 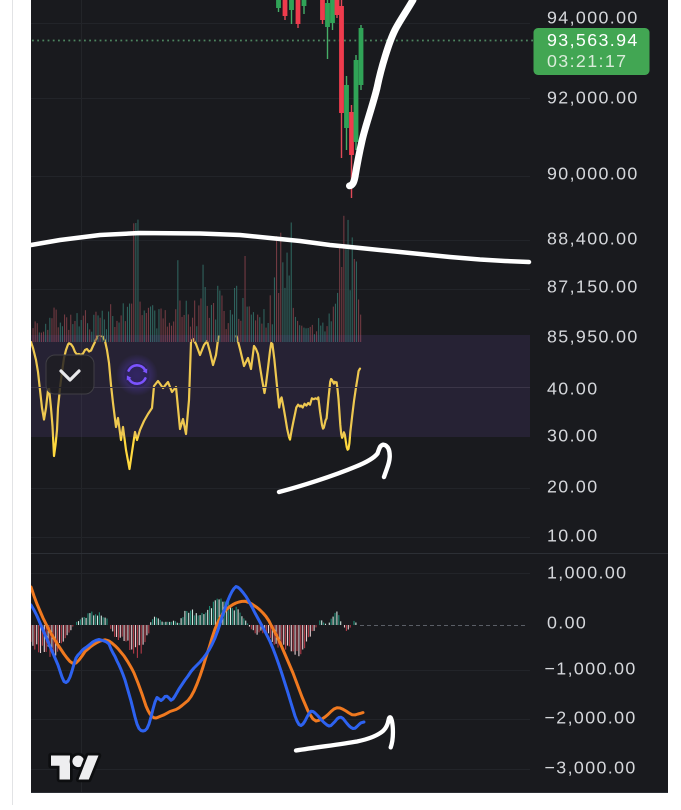 What do you see at coordinates (587, 573) in the screenshot?
I see `svg-text: 1,000.00` at bounding box center [587, 573].